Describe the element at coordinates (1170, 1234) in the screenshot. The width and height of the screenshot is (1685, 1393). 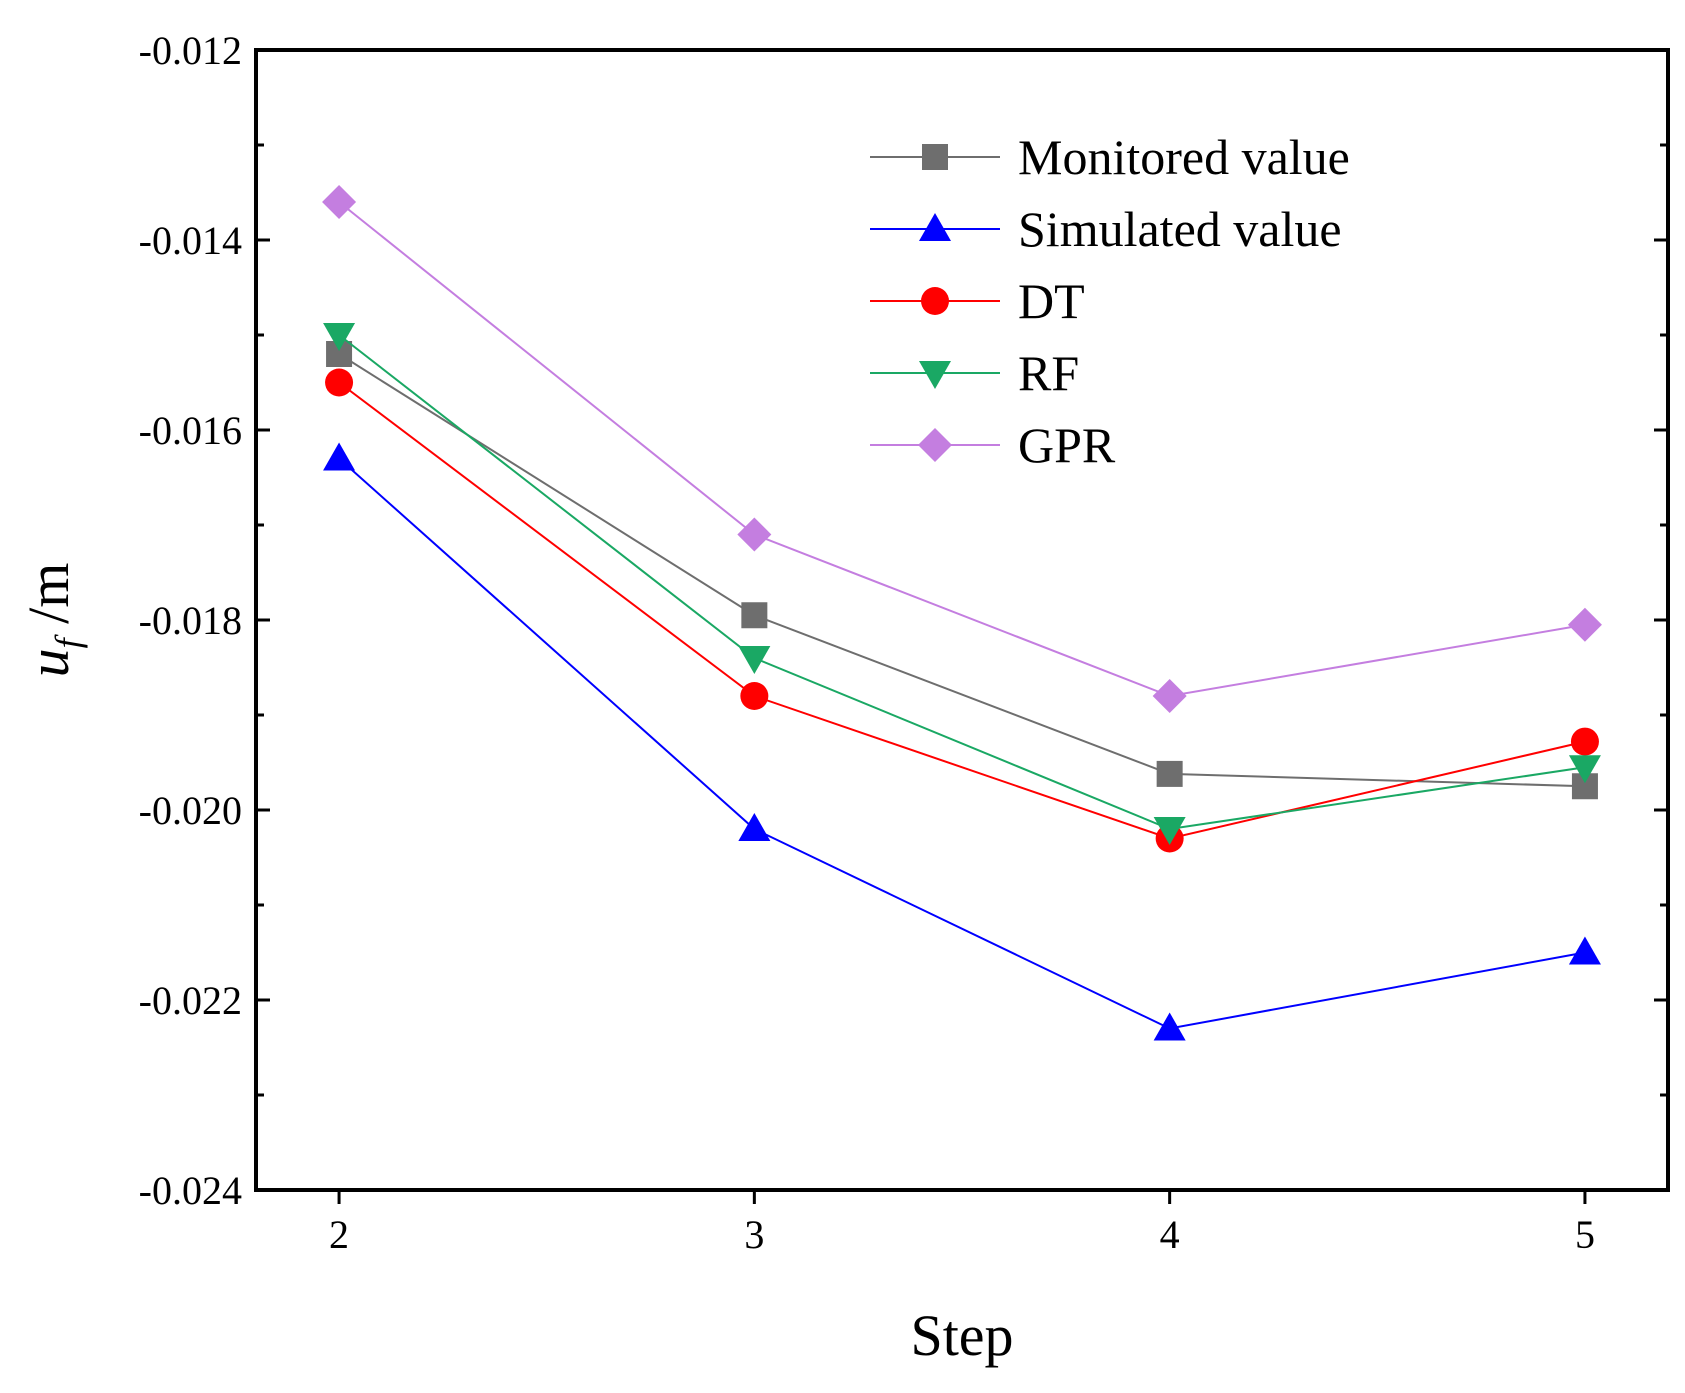
I see `x-tick-label: 4` at that location.